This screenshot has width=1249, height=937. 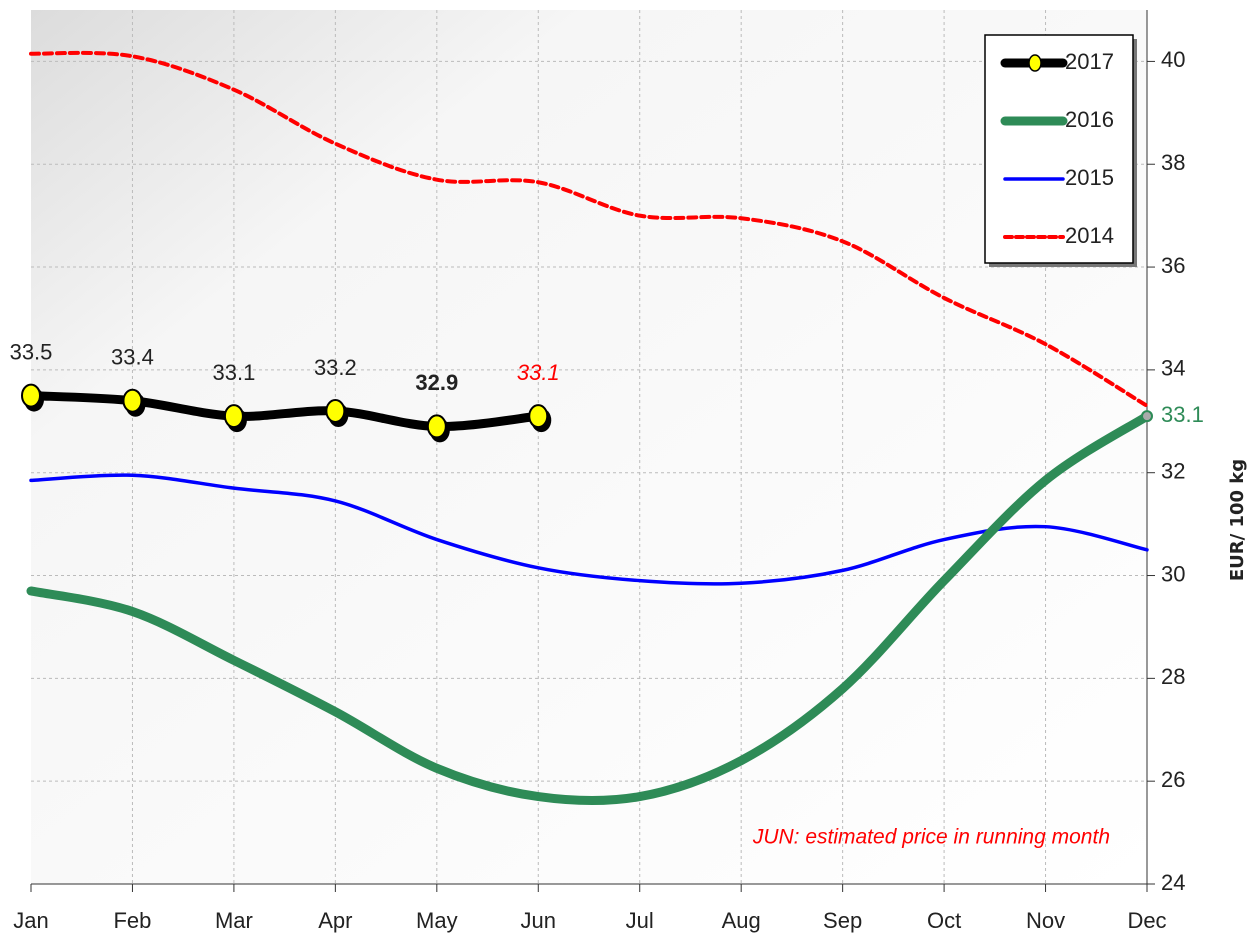 What do you see at coordinates (1173, 779) in the screenshot?
I see `y-tick-label: 26` at bounding box center [1173, 779].